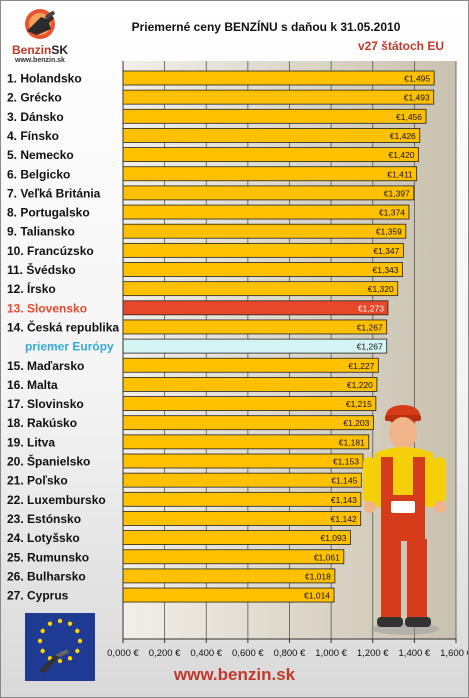 The image size is (469, 698). I want to click on bar-value-label: €1,397, so click(397, 193).